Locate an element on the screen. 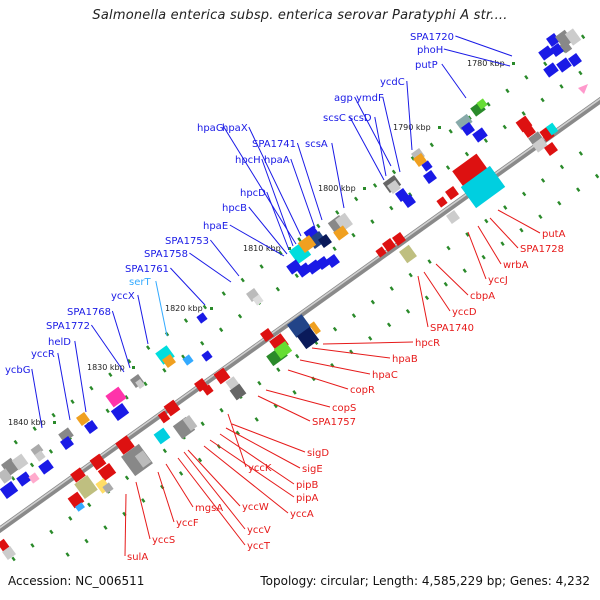  gene-label: copS is located at coordinates (344, 408).